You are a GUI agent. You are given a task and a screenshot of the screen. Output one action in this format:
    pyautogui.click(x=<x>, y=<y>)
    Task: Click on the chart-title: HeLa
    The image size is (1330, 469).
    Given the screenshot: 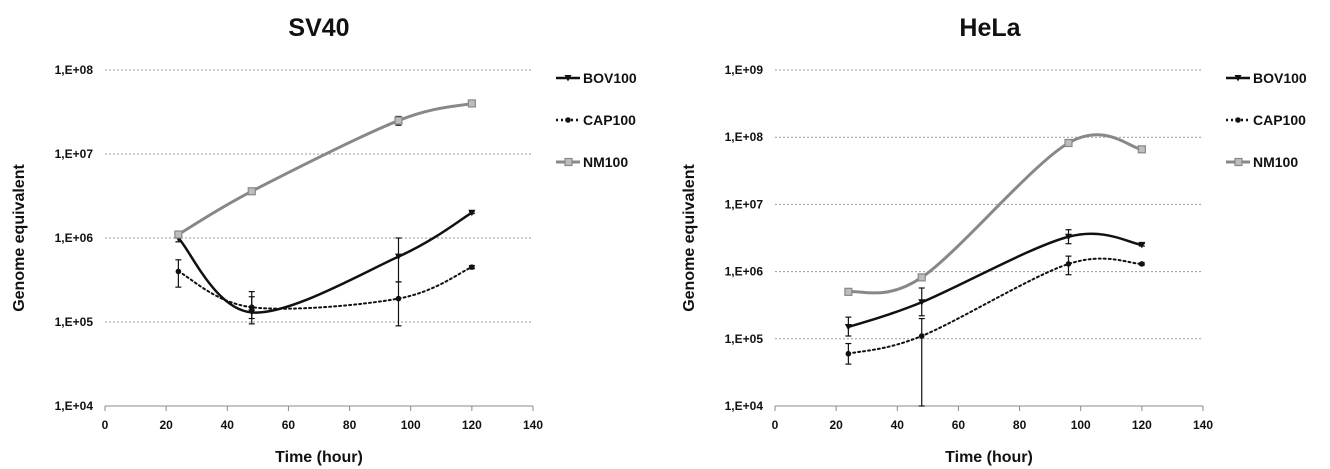 What is the action you would take?
    pyautogui.click(x=990, y=28)
    